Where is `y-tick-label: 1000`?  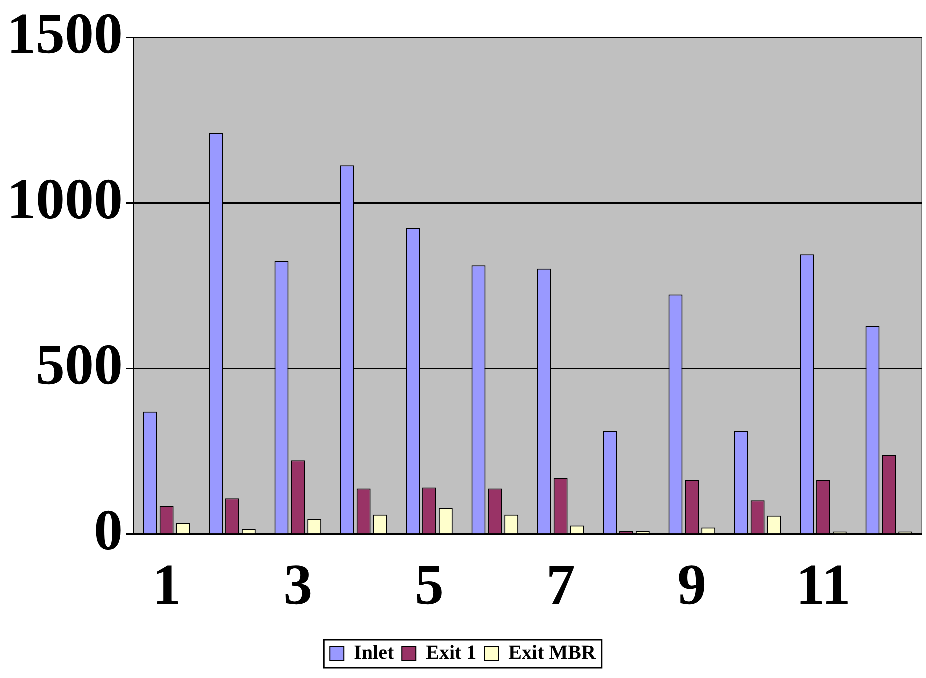
y-tick-label: 1000 is located at coordinates (65, 199).